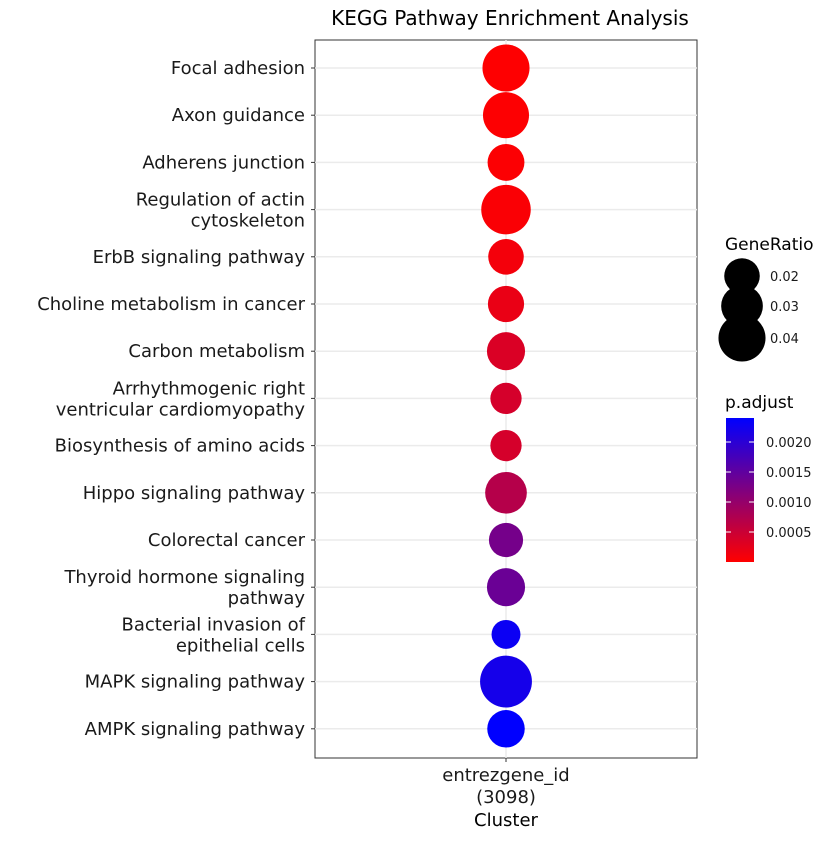 This screenshot has height=844, width=840. I want to click on y-tick-label: Choline metabolism in cancer, so click(171, 304).